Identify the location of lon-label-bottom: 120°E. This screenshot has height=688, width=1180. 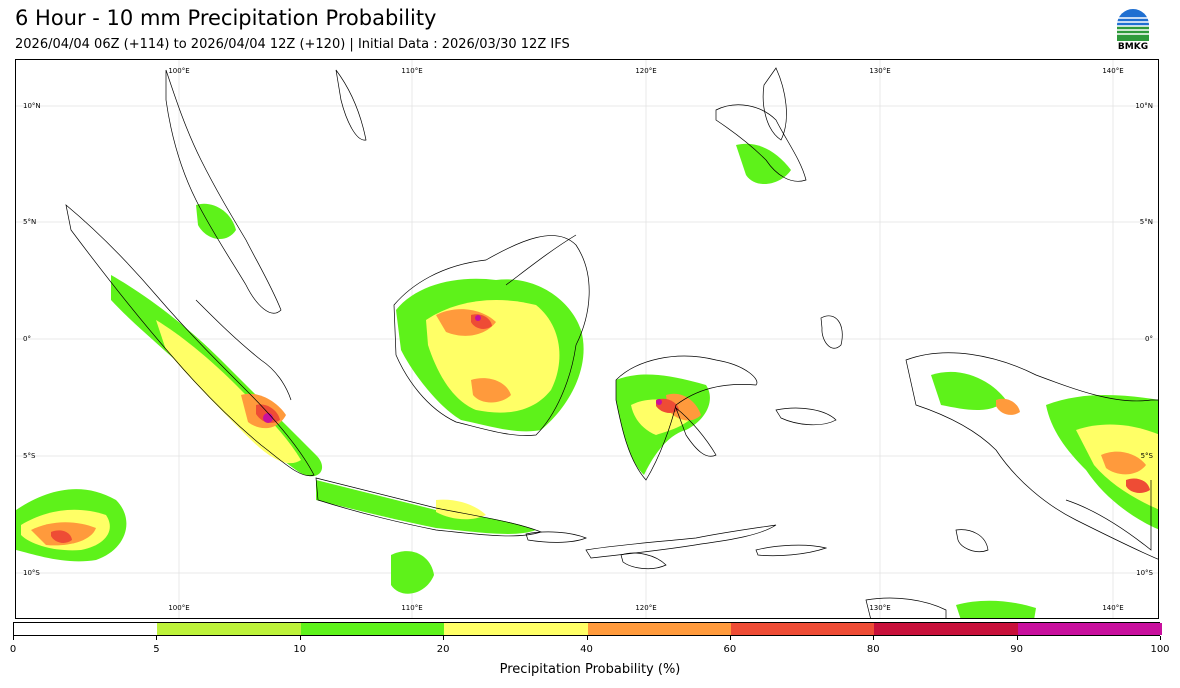
(645, 608).